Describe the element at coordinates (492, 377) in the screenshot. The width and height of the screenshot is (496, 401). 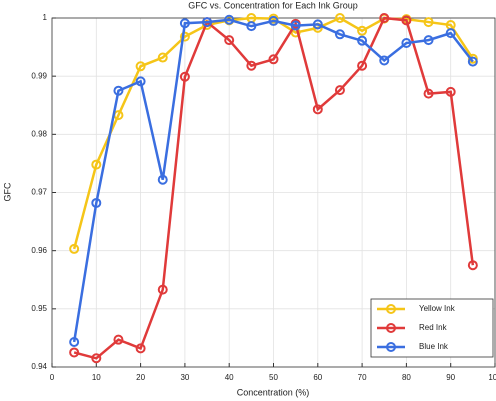
I see `x-tick-label: 100` at that location.